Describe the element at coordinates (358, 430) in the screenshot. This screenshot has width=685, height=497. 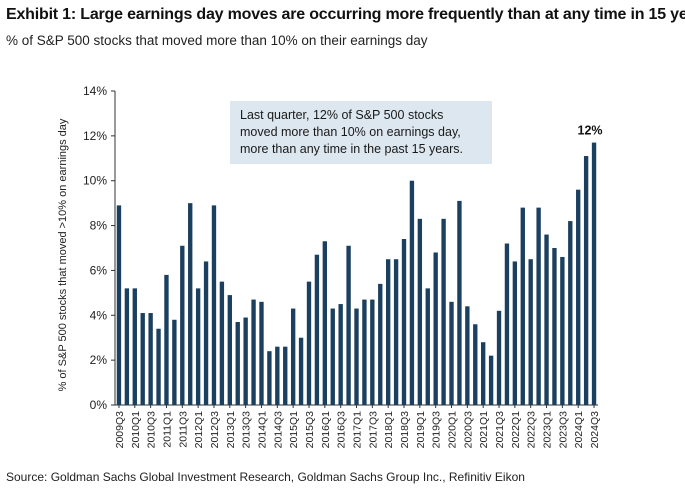
I see `x-tick-label: 2017Q1` at that location.